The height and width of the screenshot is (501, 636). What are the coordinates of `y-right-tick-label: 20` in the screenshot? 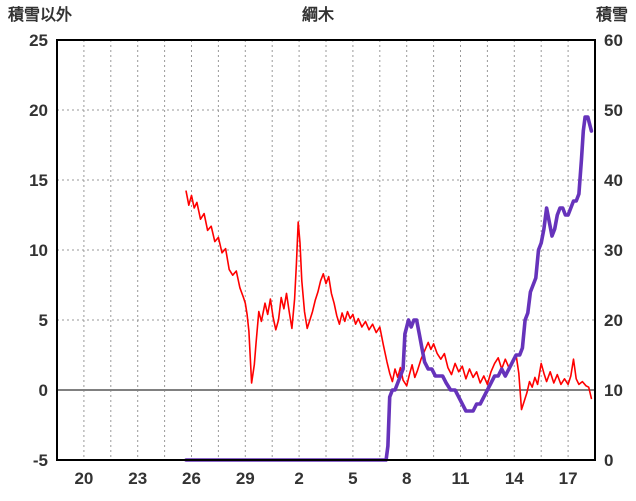 It's located at (613, 320).